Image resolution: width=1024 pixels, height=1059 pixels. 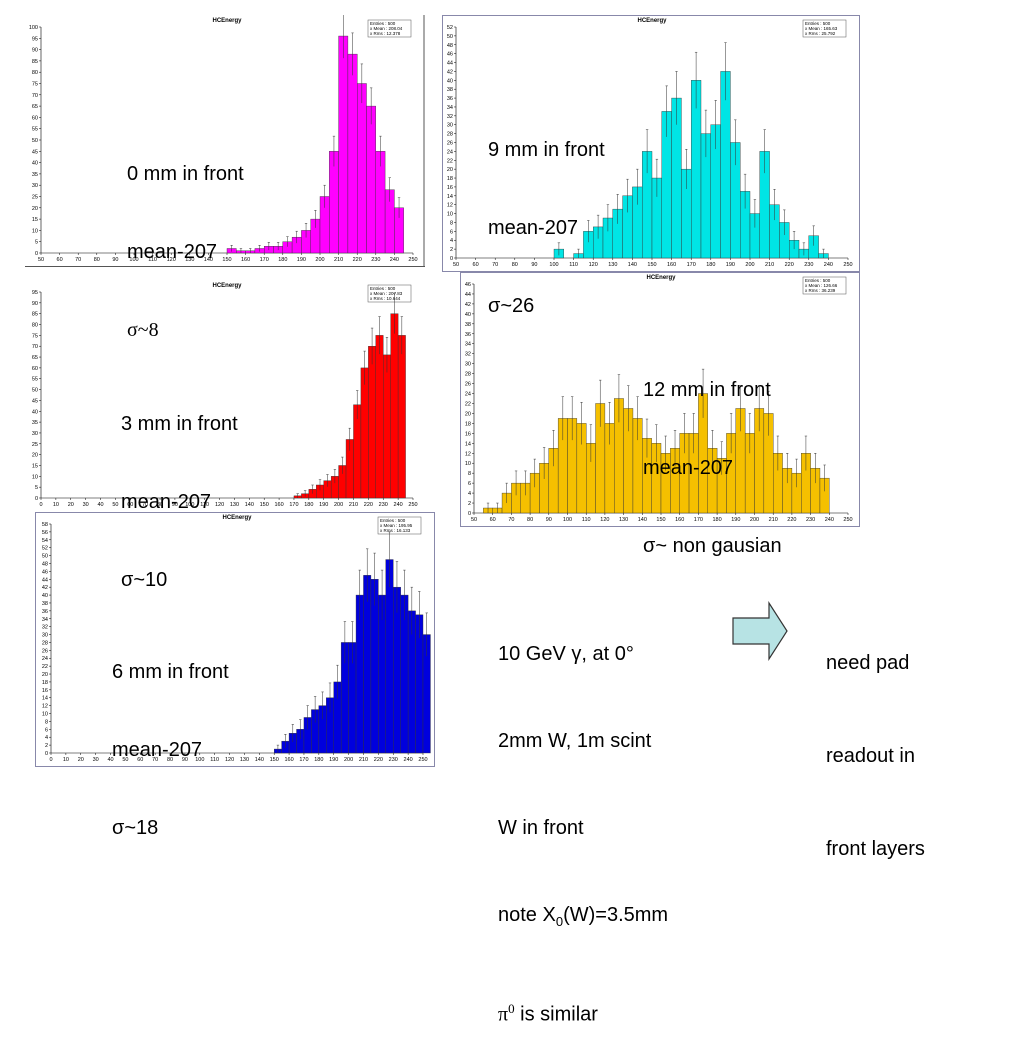 What do you see at coordinates (875, 741) in the screenshot?
I see `pad-note: need pad readout in front layers` at bounding box center [875, 741].